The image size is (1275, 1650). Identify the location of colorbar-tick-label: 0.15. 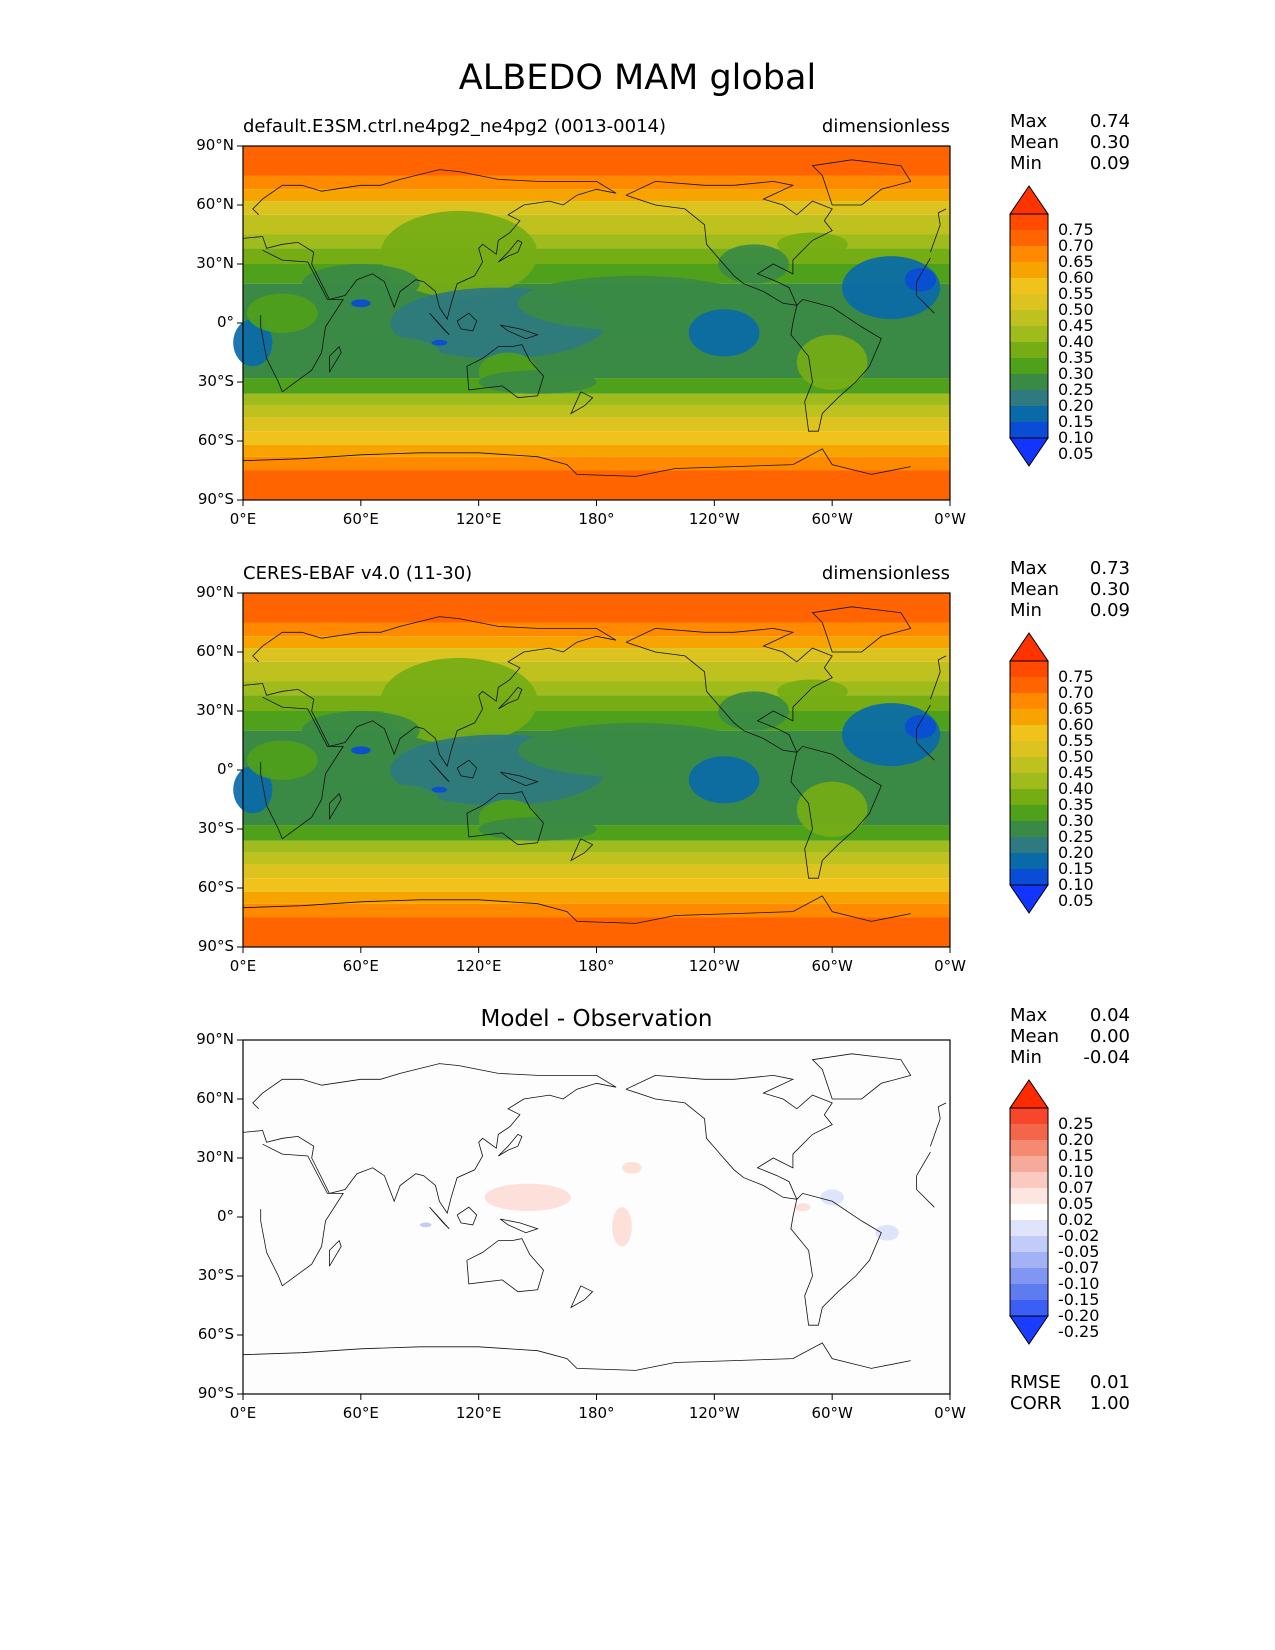
(1076, 868).